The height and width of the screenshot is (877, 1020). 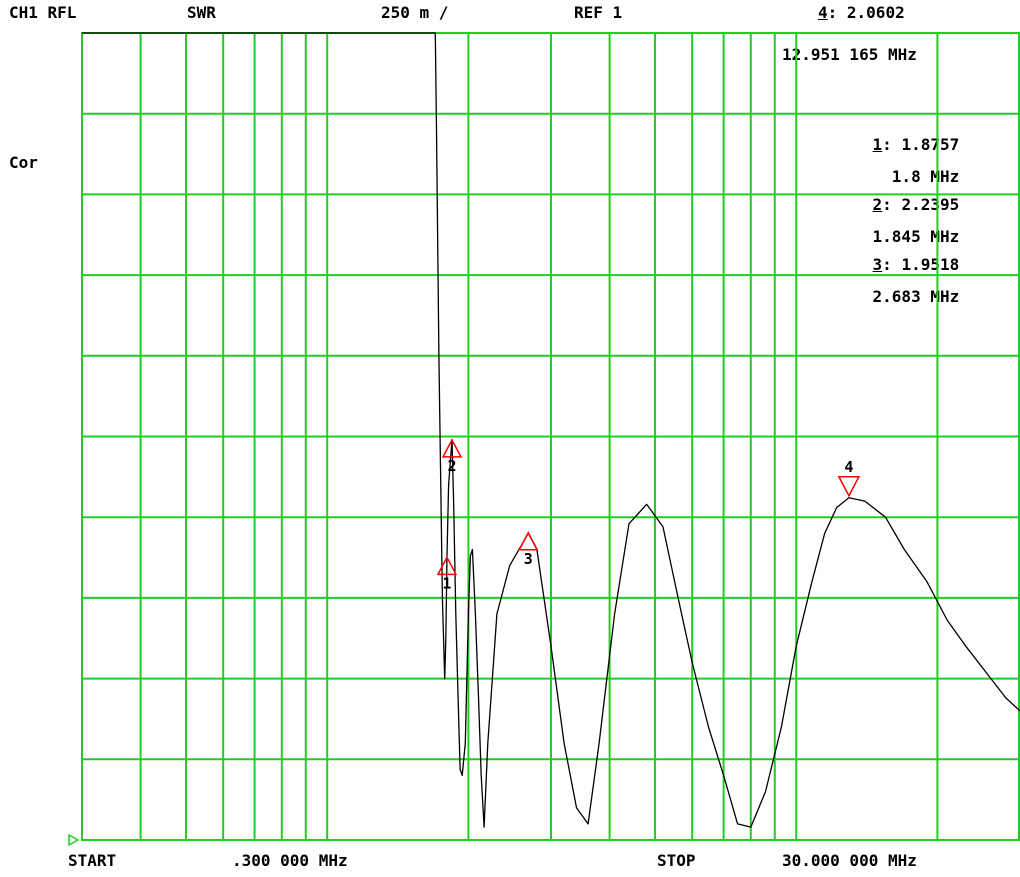 What do you see at coordinates (598, 12) in the screenshot?
I see `reference-label: REF 1` at bounding box center [598, 12].